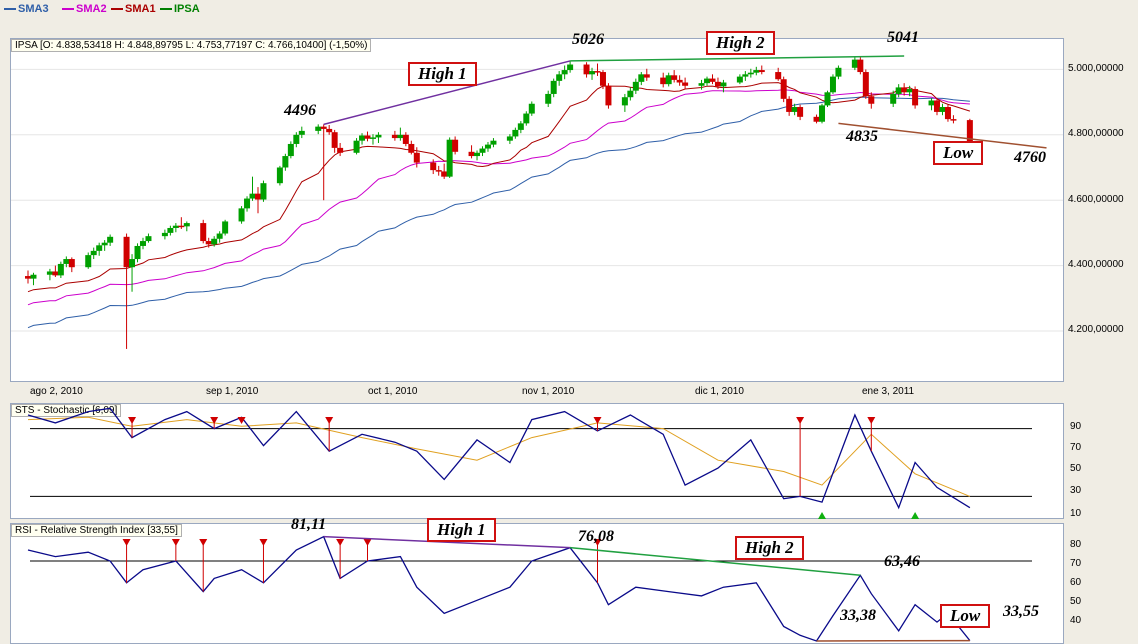 This screenshot has width=1138, height=644. I want to click on x-axis-tick: sep 1, 2010, so click(232, 391).